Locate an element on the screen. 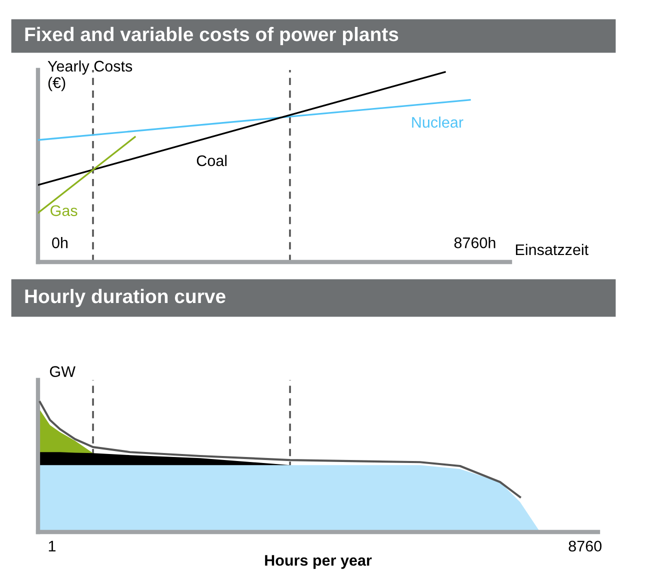 The image size is (650, 579). chart-title: Hourly duration curve is located at coordinates (125, 298).